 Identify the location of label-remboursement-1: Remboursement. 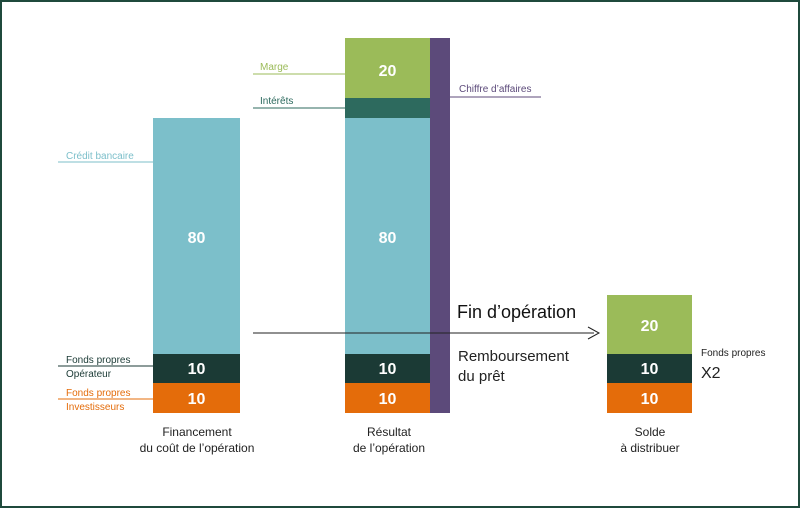
(514, 356).